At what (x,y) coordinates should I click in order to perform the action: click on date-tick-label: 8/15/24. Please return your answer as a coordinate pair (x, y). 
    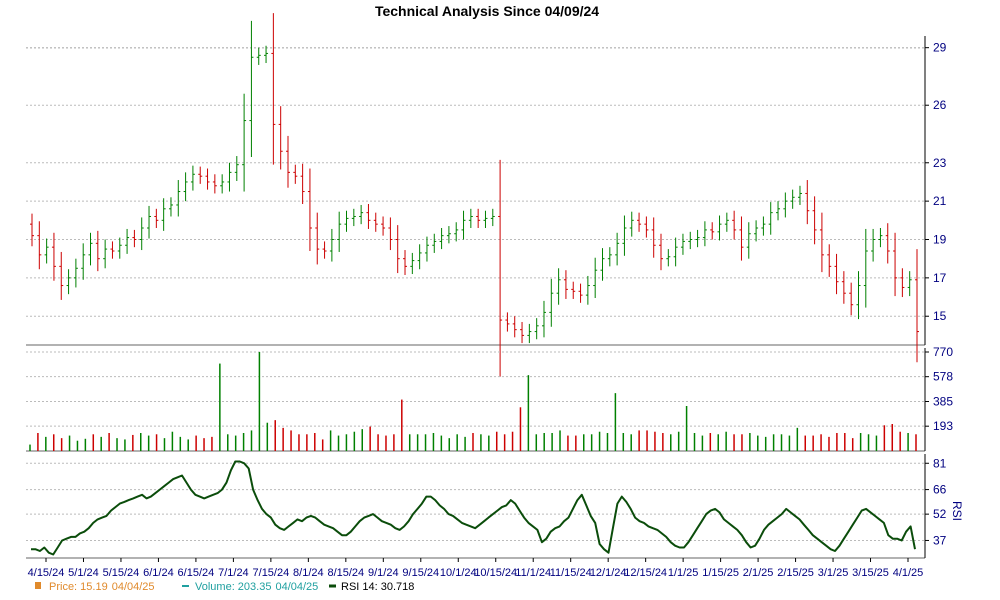
    Looking at the image, I should click on (345, 573).